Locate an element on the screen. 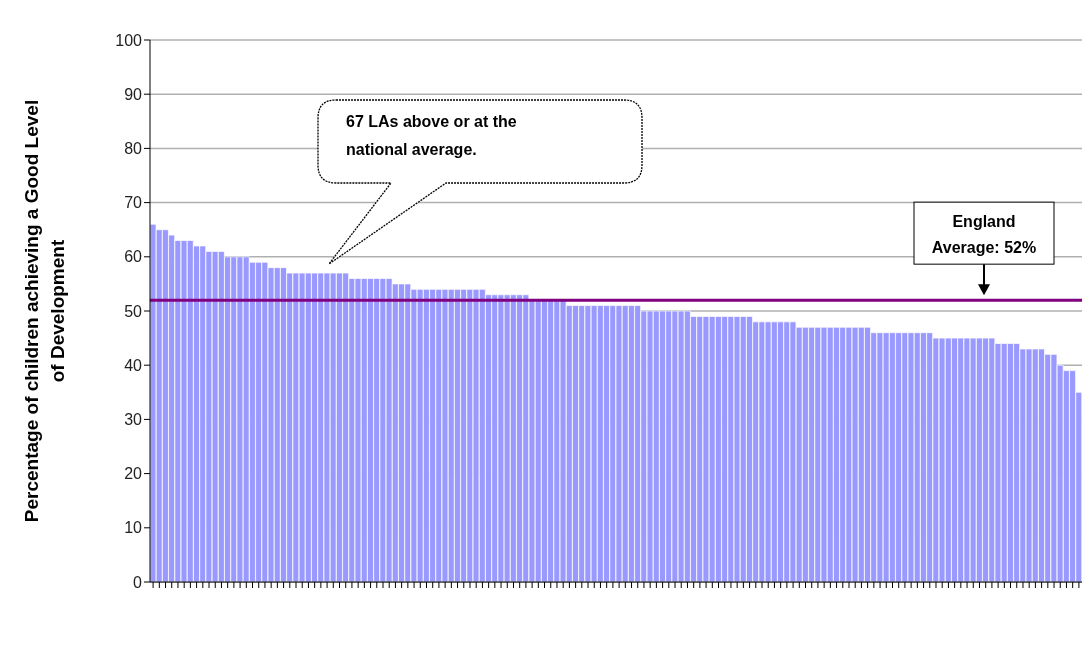  y-tick-label: 70 is located at coordinates (133, 203).